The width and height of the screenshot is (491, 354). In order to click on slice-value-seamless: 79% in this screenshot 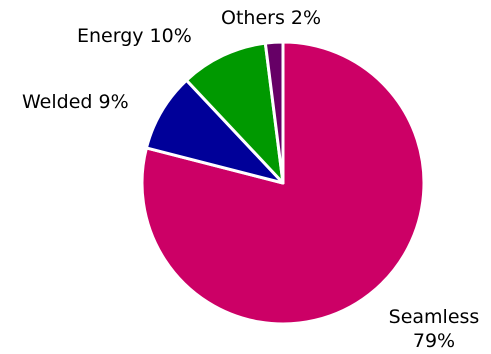, I will do `click(434, 341)`.